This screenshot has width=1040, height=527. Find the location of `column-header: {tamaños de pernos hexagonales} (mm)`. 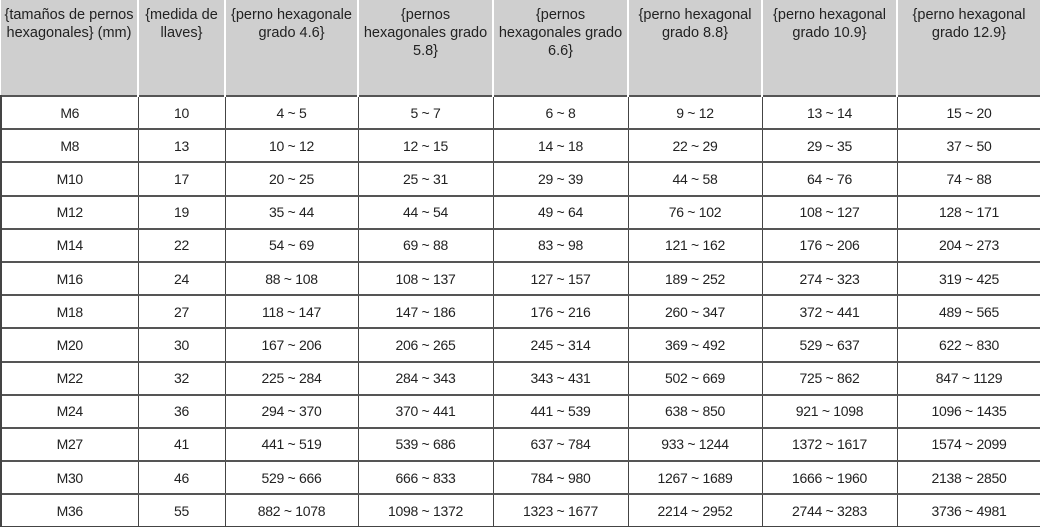

column-header: {tamaños de pernos hexagonales} (mm) is located at coordinates (70, 48).